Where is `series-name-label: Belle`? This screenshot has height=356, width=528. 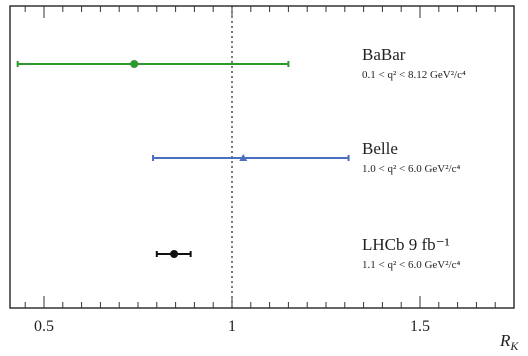 series-name-label: Belle is located at coordinates (380, 148).